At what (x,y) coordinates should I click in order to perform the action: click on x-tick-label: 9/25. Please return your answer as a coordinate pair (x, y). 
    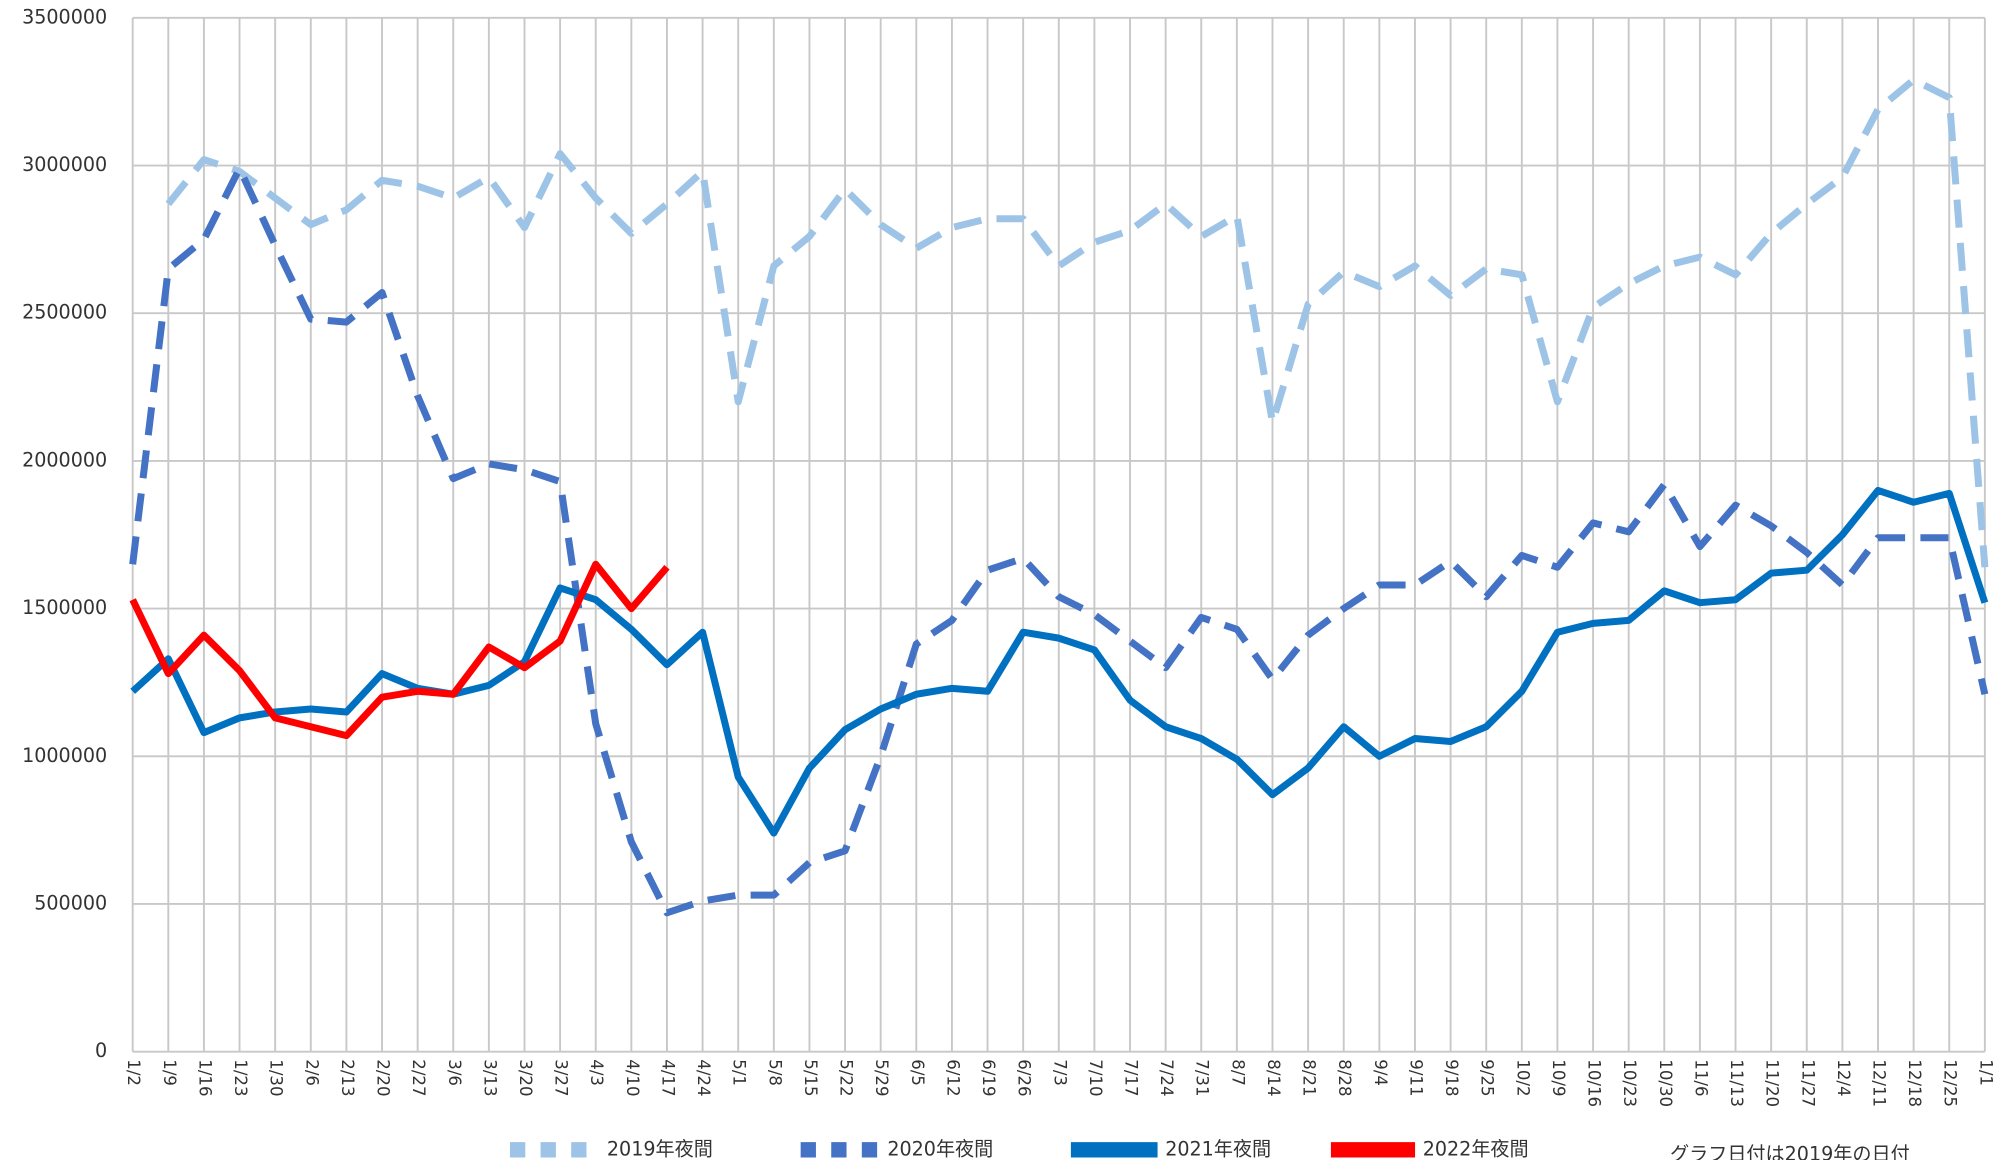
    Looking at the image, I should click on (1487, 1077).